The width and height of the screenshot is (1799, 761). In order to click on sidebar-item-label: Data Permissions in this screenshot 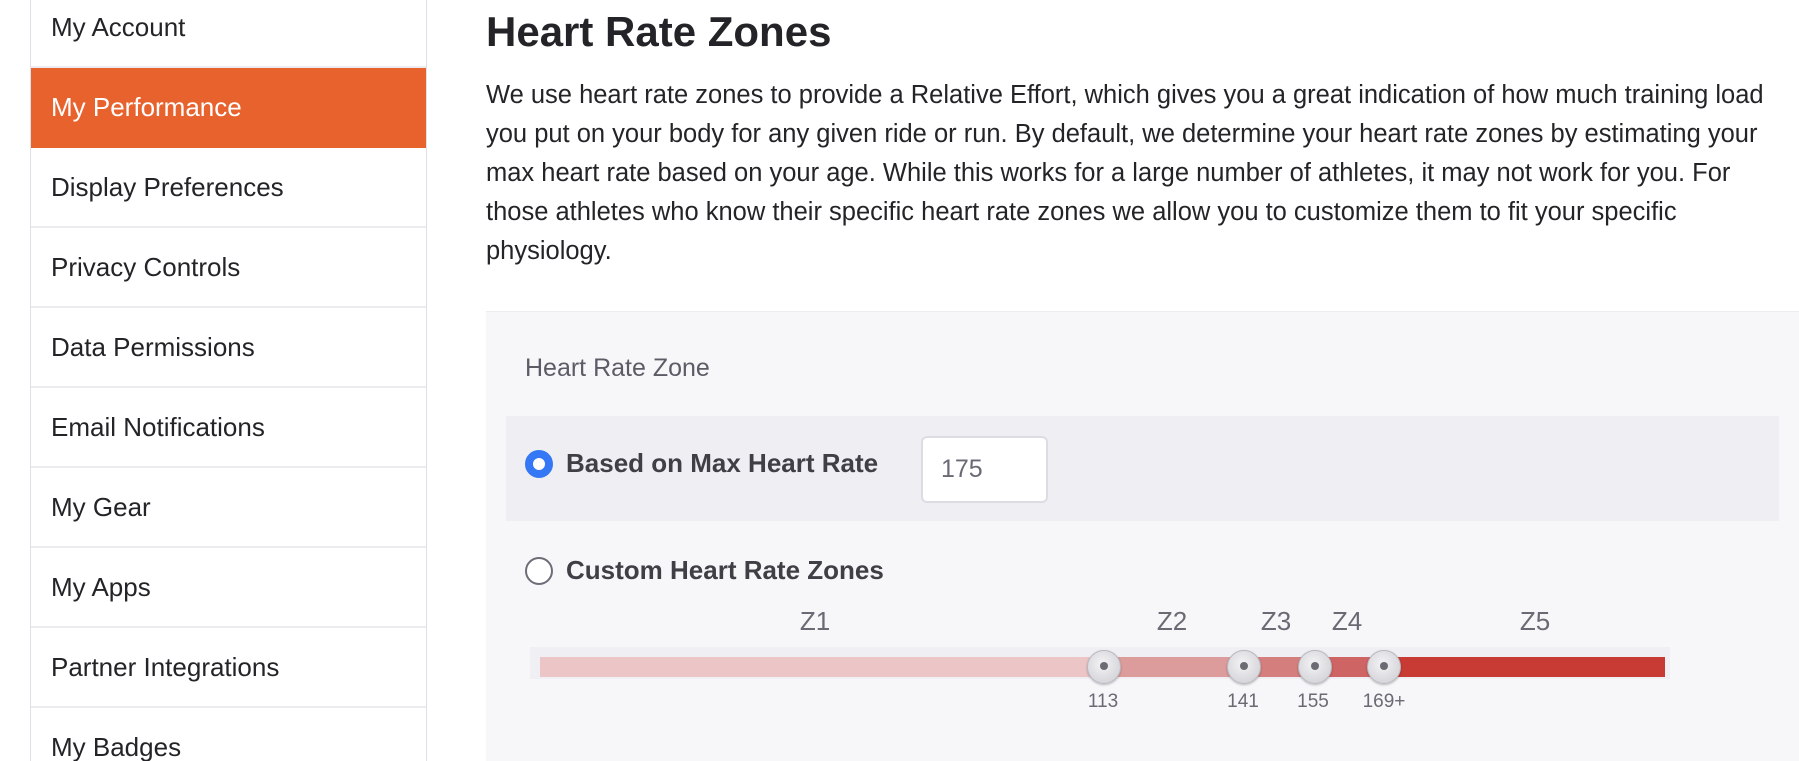, I will do `click(153, 346)`.